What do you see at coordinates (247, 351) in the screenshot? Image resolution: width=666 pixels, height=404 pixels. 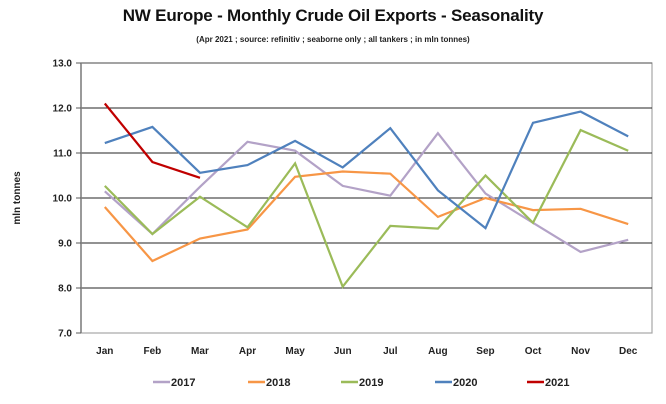 I see `x-tick-label: Apr` at bounding box center [247, 351].